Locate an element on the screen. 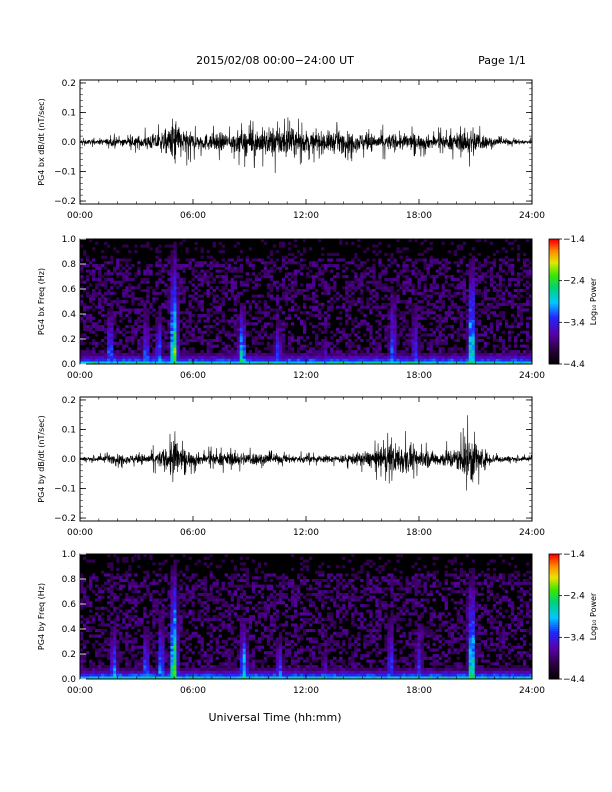  y-tick-label: 0.2 is located at coordinates (69, 340).